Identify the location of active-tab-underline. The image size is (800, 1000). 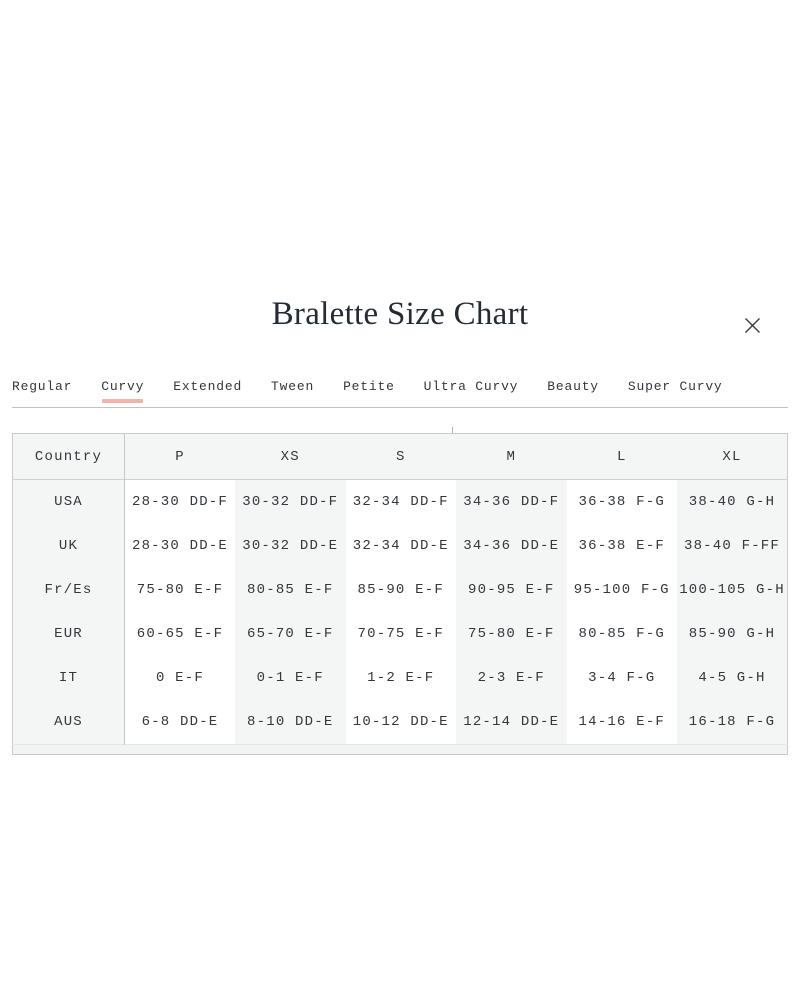
(123, 401).